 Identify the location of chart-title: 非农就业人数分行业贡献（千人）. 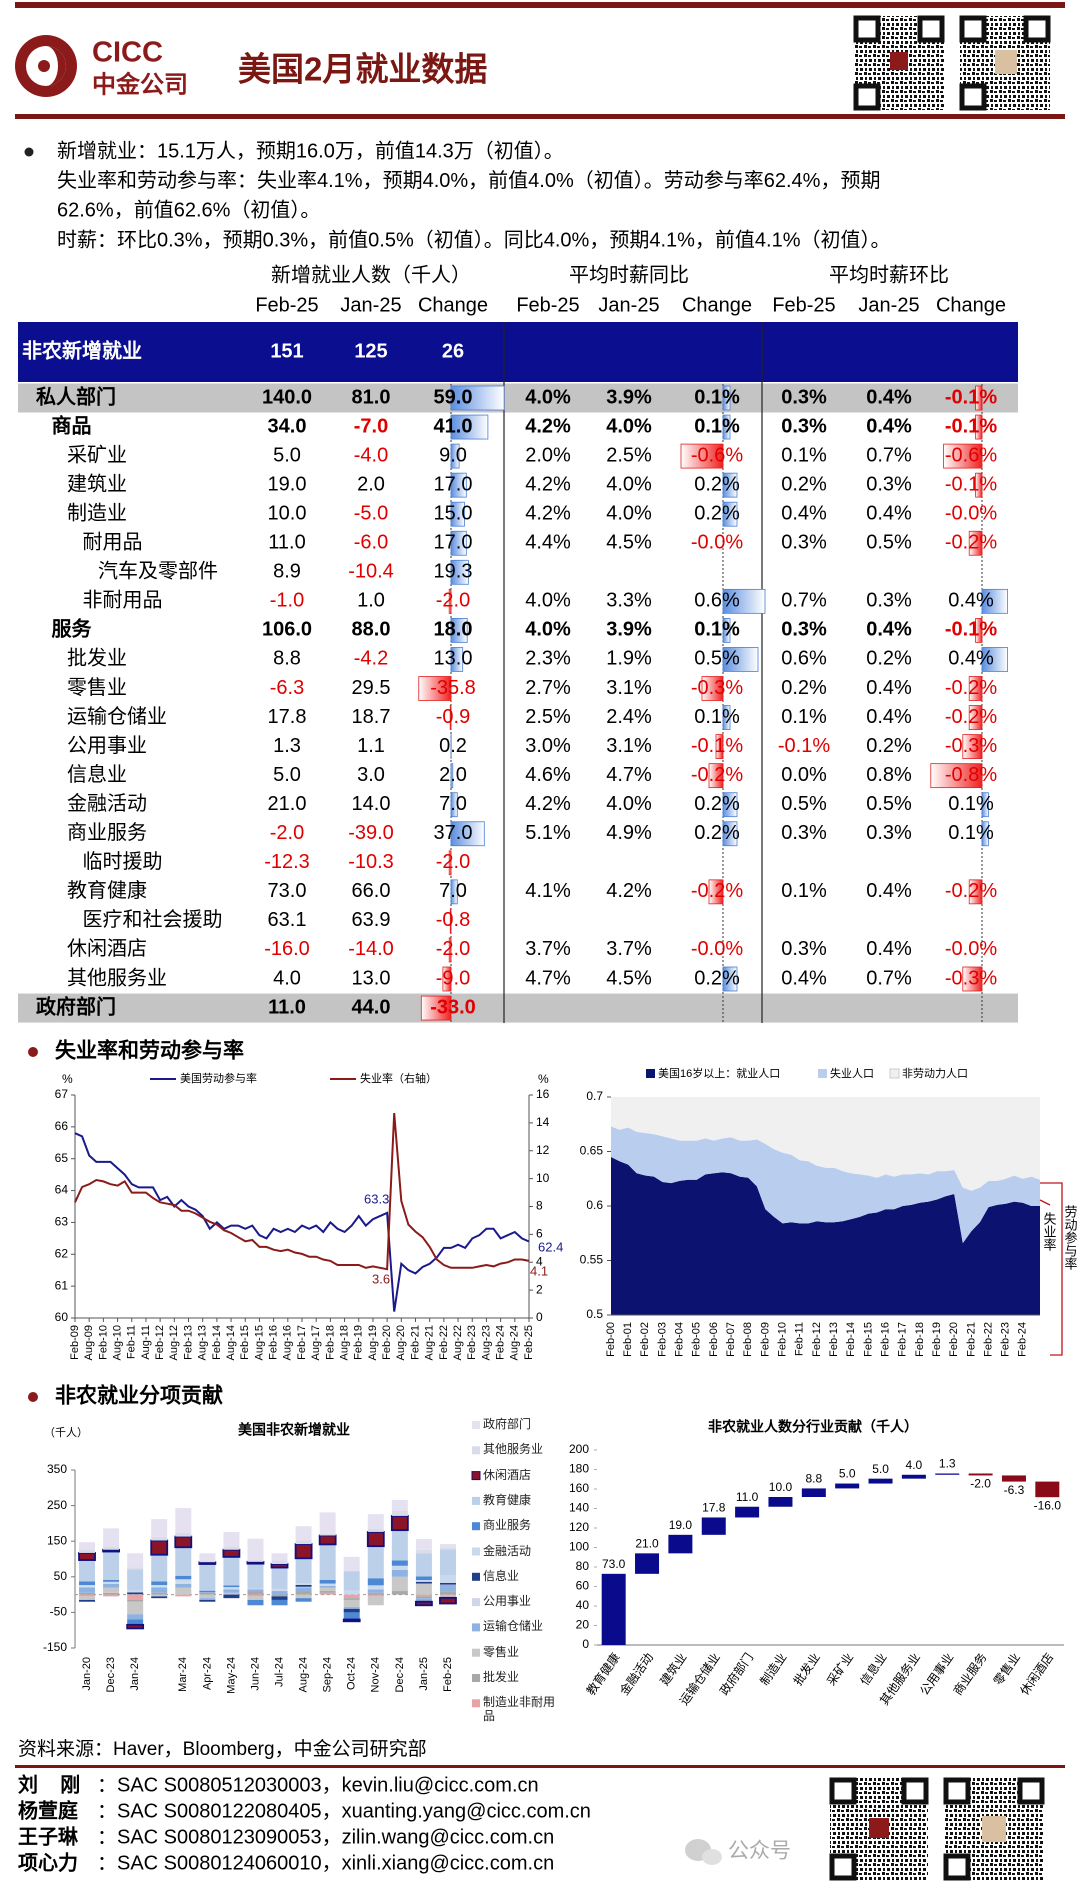
(813, 1427).